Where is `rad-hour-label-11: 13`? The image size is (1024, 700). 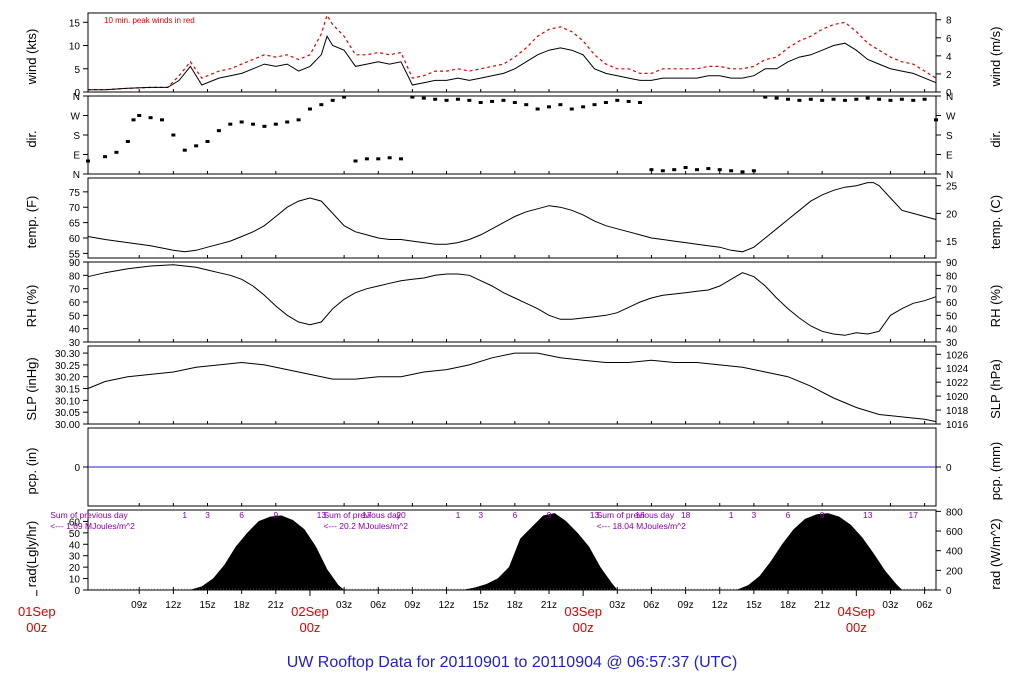 rad-hour-label-11: 13 is located at coordinates (595, 515).